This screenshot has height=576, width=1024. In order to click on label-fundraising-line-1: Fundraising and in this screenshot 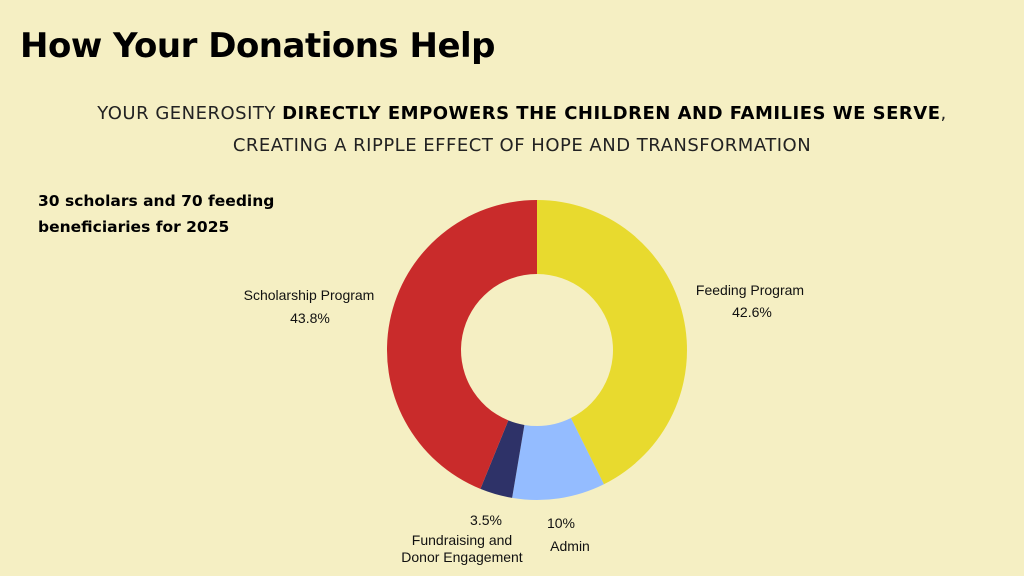, I will do `click(462, 540)`.